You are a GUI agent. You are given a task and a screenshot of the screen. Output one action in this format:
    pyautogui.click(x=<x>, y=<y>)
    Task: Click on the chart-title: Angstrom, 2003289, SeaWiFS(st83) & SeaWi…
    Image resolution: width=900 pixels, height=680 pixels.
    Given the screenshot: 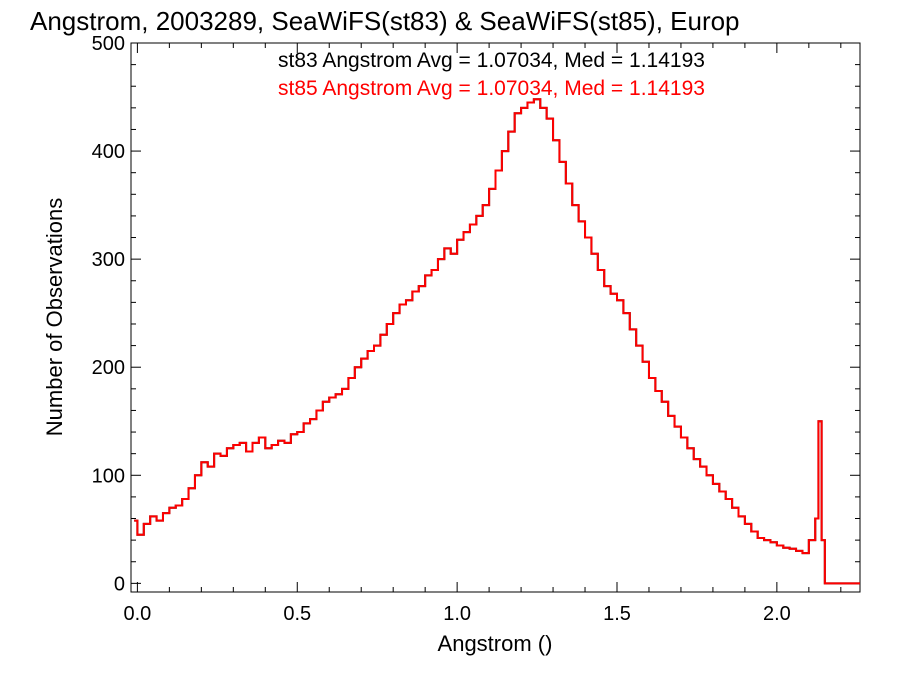 What is the action you would take?
    pyautogui.click(x=385, y=21)
    